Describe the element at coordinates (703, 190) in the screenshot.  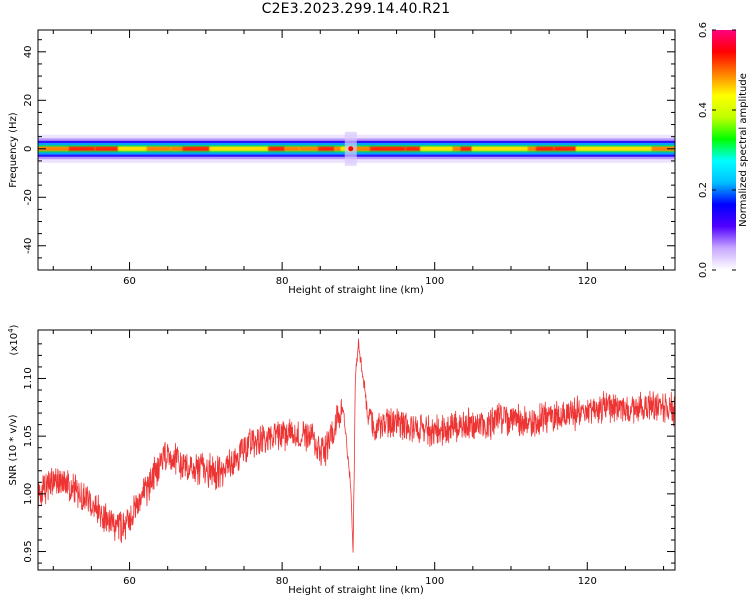
I see `colorbar-tick-label: 0.2` at that location.